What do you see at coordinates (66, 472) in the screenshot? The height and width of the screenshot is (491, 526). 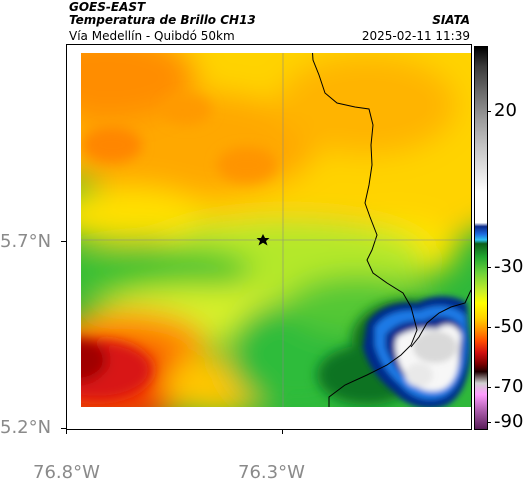 I see `longitude-label: 76.8°W` at bounding box center [66, 472].